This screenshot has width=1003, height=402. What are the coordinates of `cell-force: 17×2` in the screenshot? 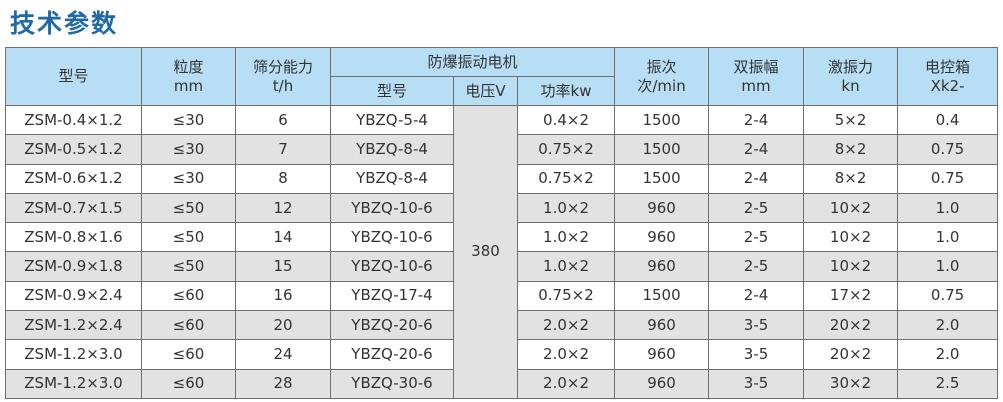 It's located at (851, 296).